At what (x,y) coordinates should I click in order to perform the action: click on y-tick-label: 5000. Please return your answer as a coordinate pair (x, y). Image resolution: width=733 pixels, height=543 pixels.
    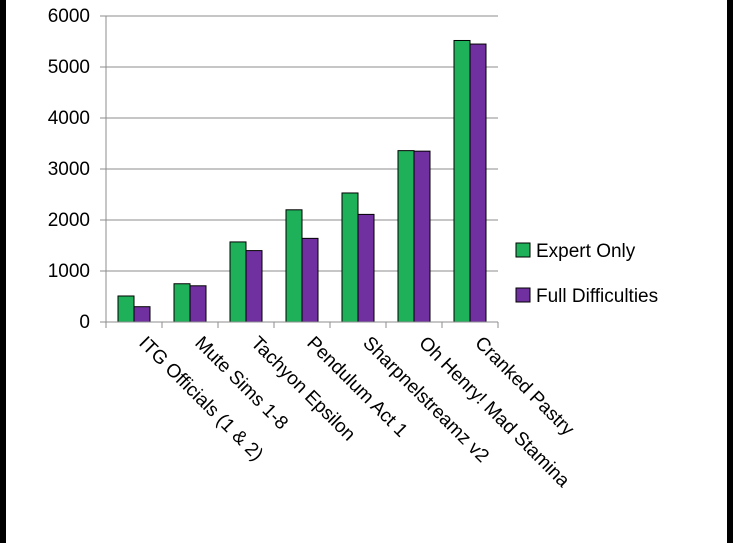
    Looking at the image, I should click on (69, 67).